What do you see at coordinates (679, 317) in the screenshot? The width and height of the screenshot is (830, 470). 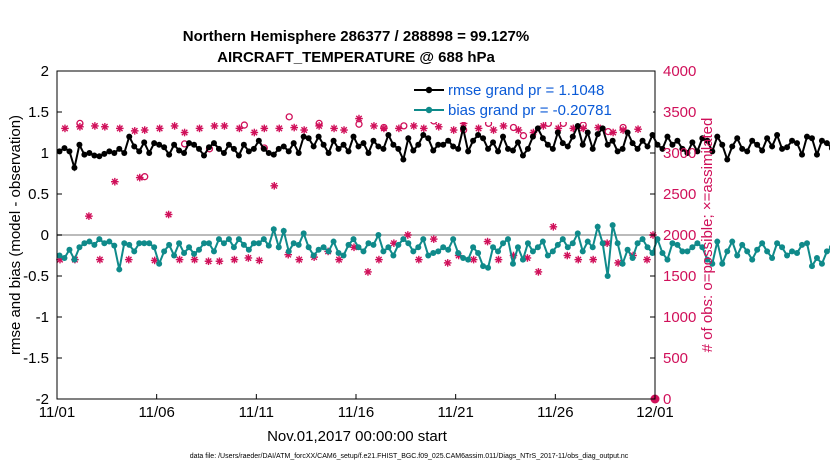 I see `y2-tick-label: 1000` at bounding box center [679, 317].